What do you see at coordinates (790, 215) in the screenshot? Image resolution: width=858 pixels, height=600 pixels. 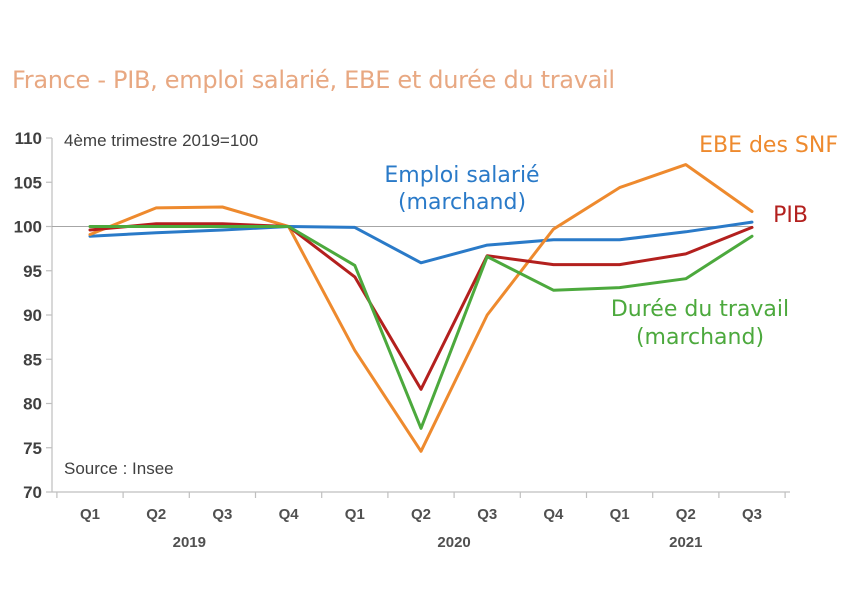 I see `series-label-pib: PIB` at bounding box center [790, 215].